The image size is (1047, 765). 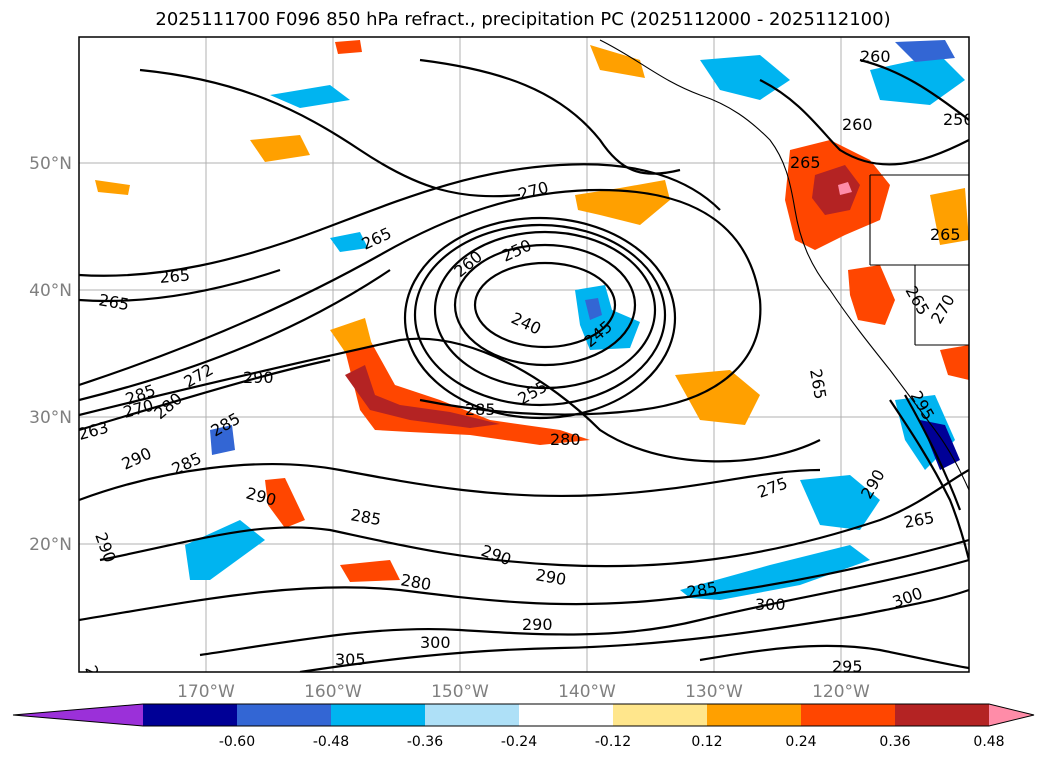 What do you see at coordinates (50, 354) in the screenshot?
I see `latitude-labels: 50°N 40°N 30°N 20°N` at bounding box center [50, 354].